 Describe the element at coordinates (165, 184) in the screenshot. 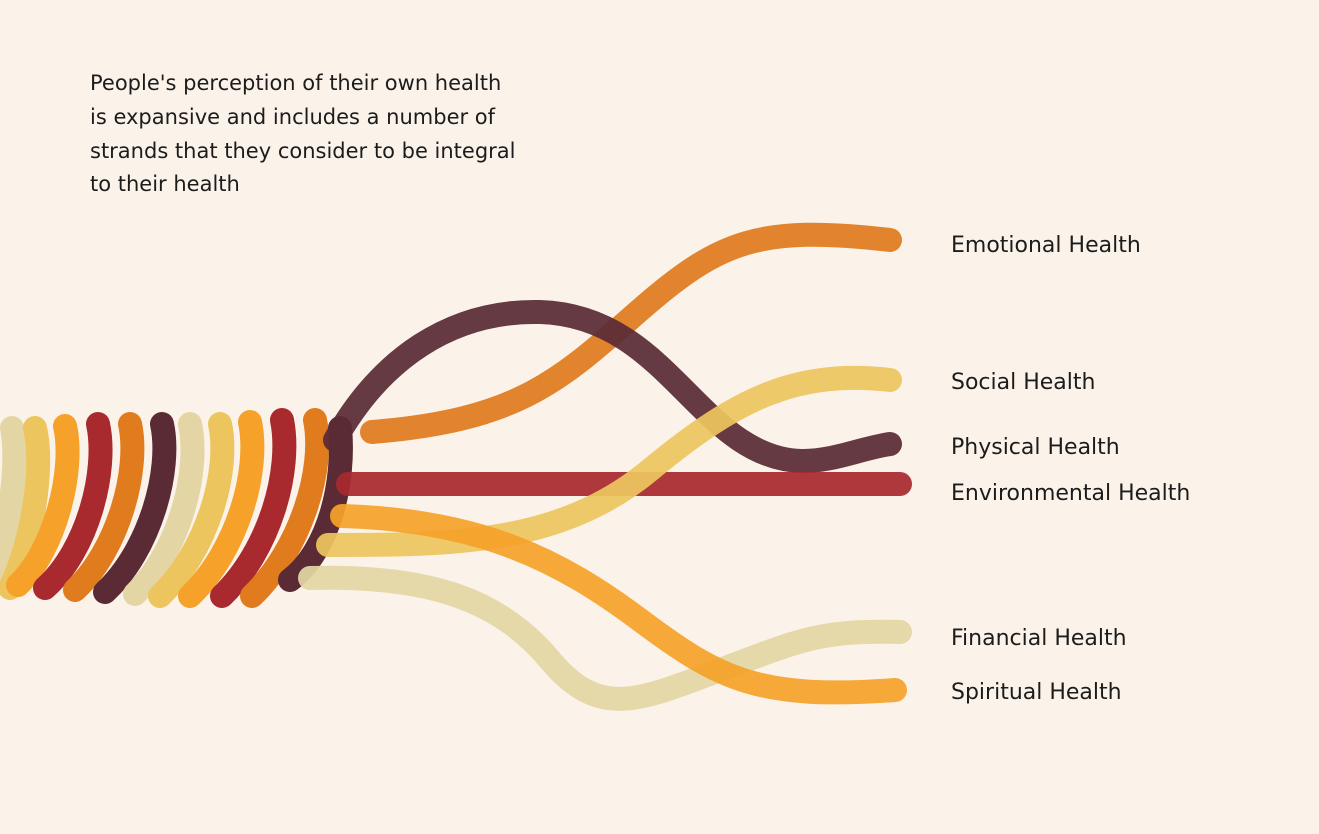

I see `intro-line: to their health` at that location.